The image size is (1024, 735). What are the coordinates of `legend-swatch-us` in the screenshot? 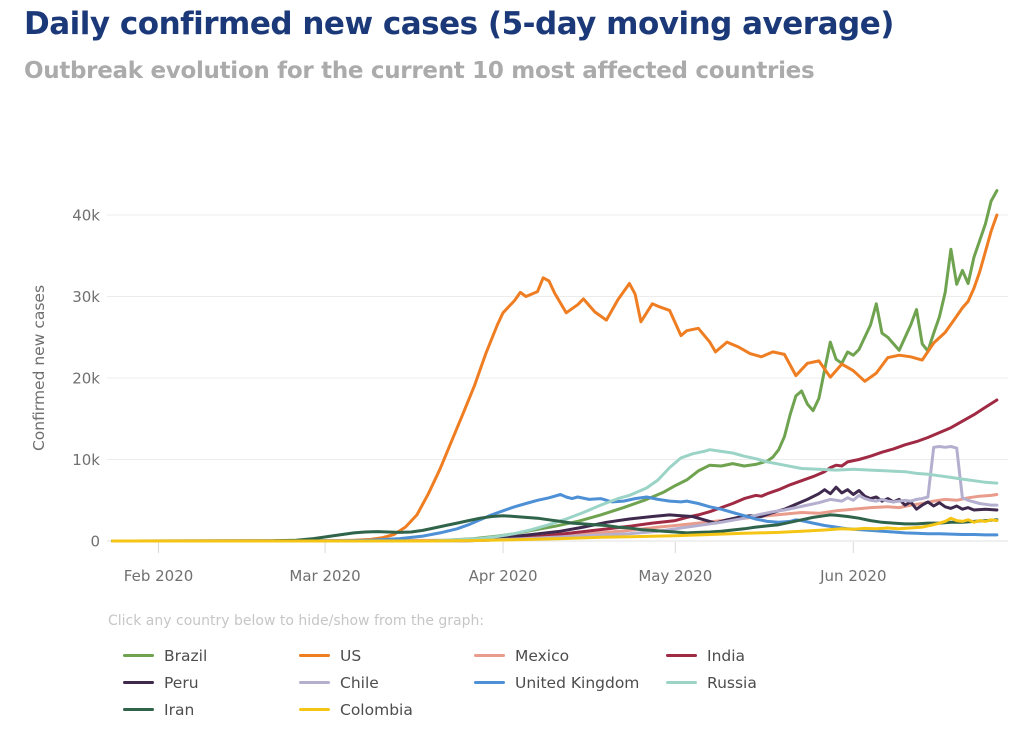 It's located at (314, 655).